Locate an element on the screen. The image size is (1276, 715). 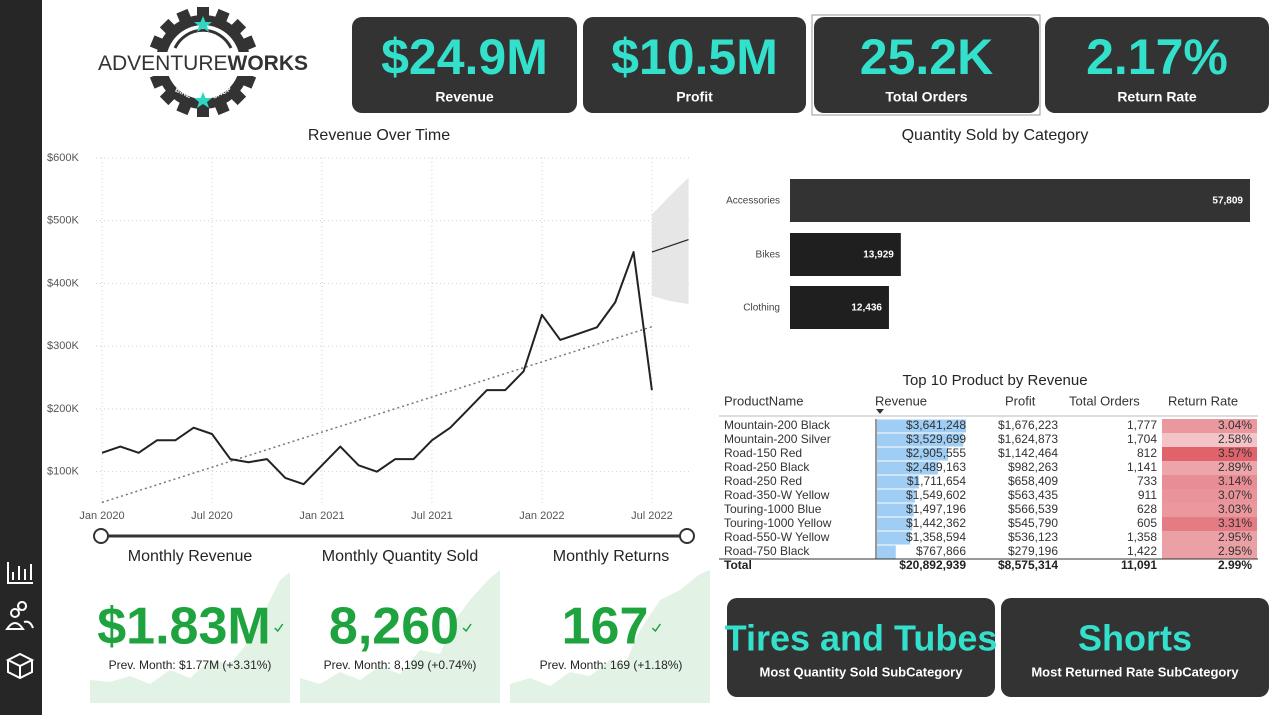
x-tick-label: Jul 2020 is located at coordinates (212, 516).